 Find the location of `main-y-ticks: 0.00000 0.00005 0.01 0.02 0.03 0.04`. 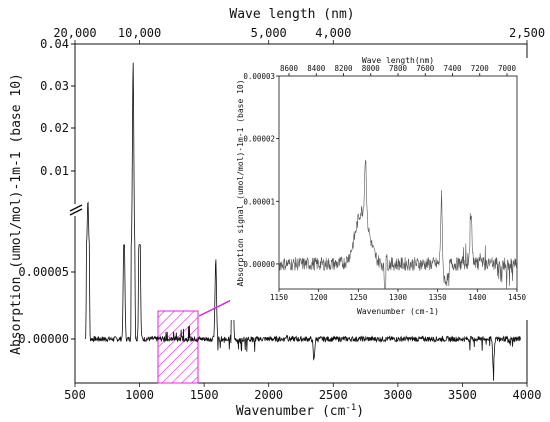

main-y-ticks: 0.00000 0.00005 0.01 0.02 0.03 0.04 is located at coordinates (46, 191).